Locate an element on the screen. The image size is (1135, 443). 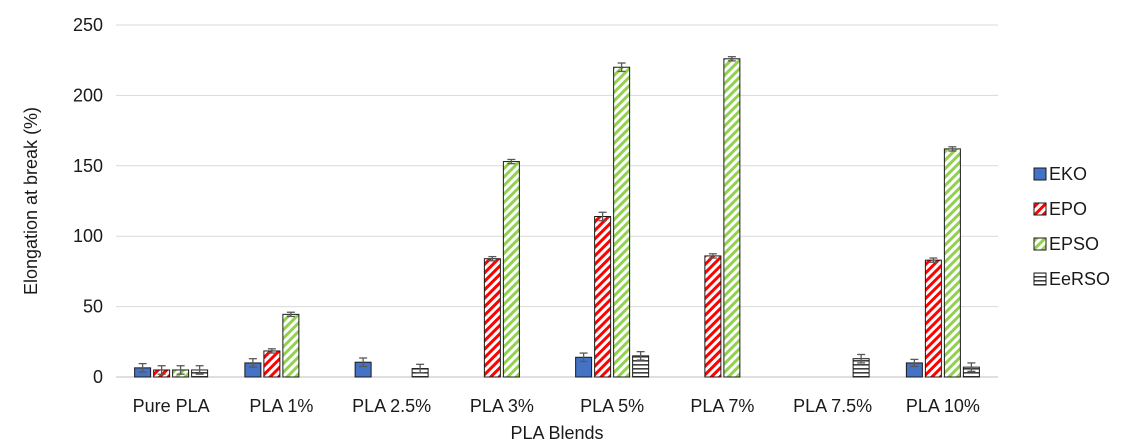
x-tick-label: PLA 10% is located at coordinates (943, 406).